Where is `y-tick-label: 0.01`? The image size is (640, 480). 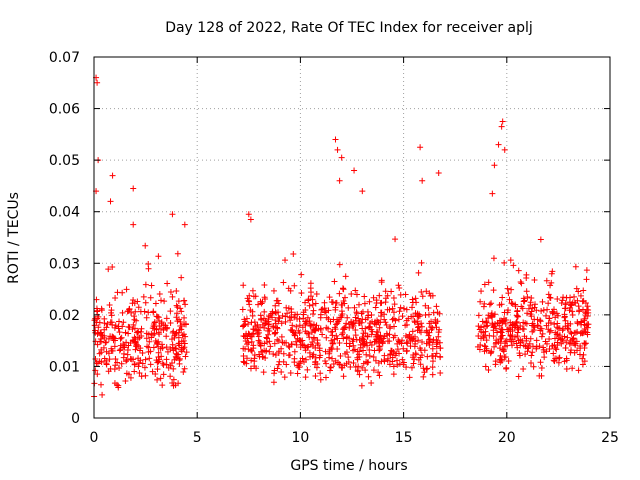
y-tick-label: 0.01 is located at coordinates (64, 367).